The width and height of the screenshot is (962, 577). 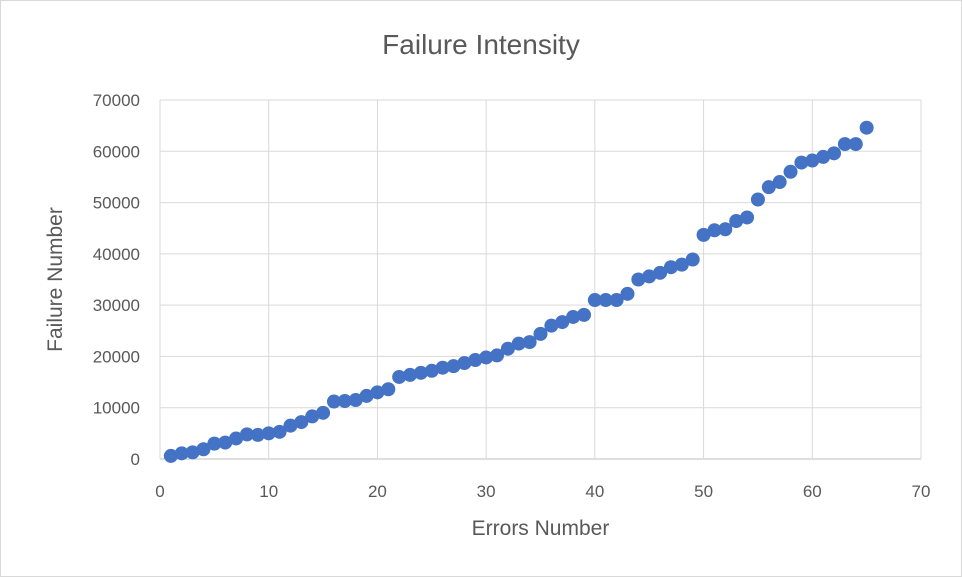 What do you see at coordinates (116, 254) in the screenshot?
I see `y-tick-label: 40000` at bounding box center [116, 254].